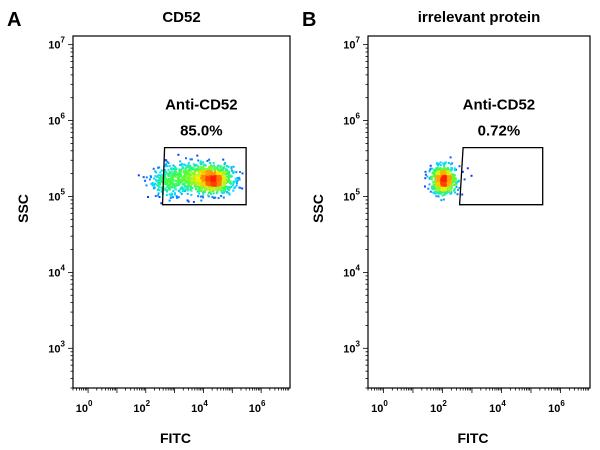  Describe the element at coordinates (479, 17) in the screenshot. I see `panel-title: irrelevant protein` at that location.